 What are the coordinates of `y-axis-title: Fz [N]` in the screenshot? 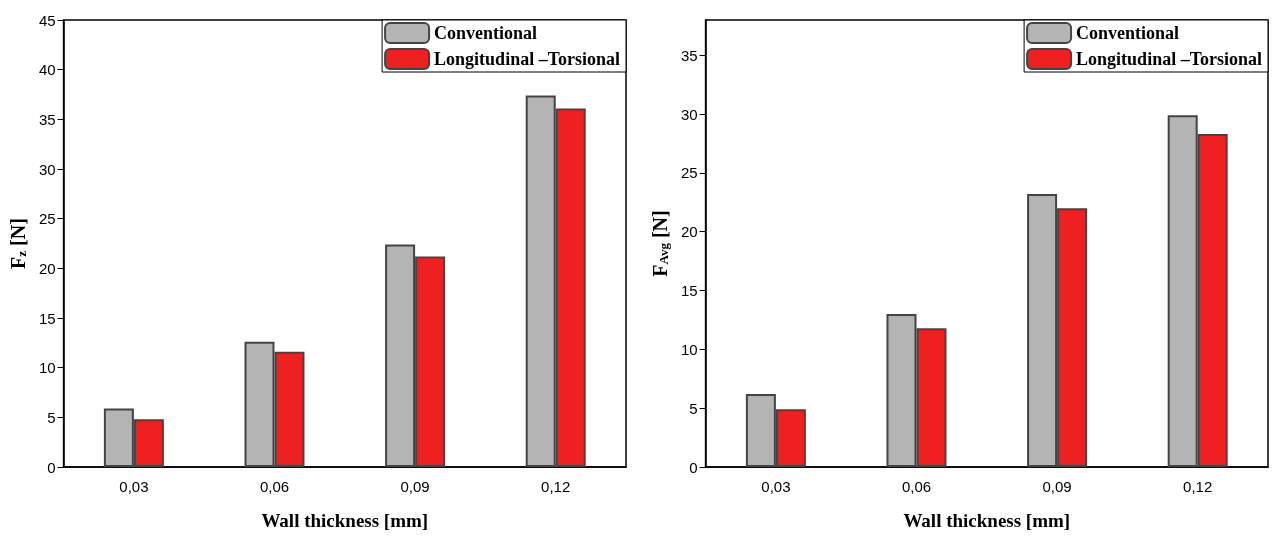 It's located at (18, 243).